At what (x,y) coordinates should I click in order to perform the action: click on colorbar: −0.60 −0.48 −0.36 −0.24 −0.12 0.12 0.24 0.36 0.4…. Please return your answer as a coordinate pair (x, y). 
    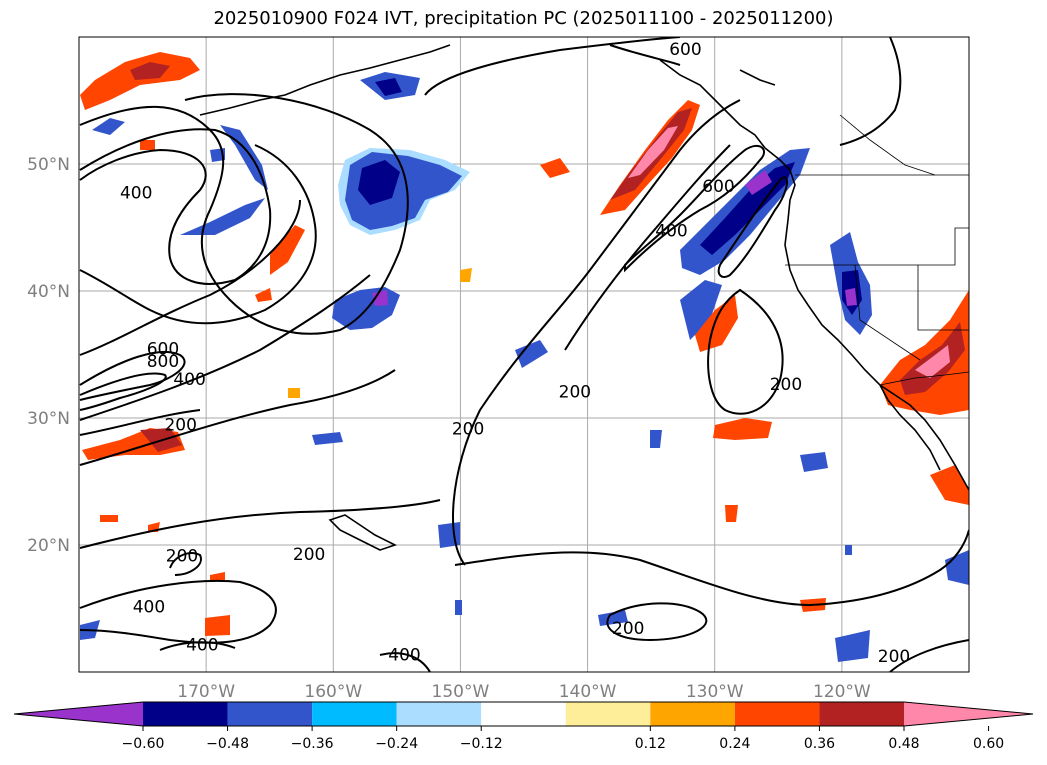
    Looking at the image, I should click on (523, 726).